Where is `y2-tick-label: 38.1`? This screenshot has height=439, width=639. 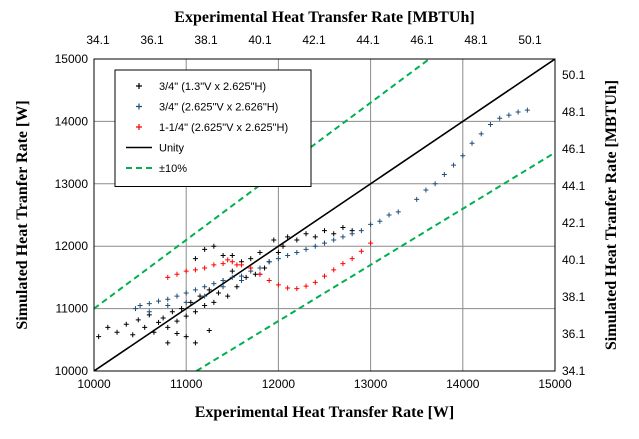 y2-tick-label: 38.1 is located at coordinates (574, 297).